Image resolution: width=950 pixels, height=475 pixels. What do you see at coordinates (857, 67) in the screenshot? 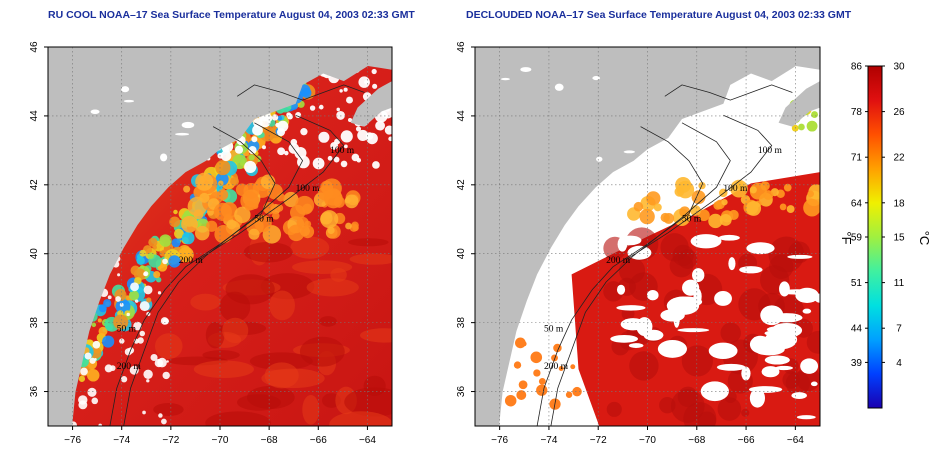
I see `fahrenheit-tick: 86` at bounding box center [857, 67].